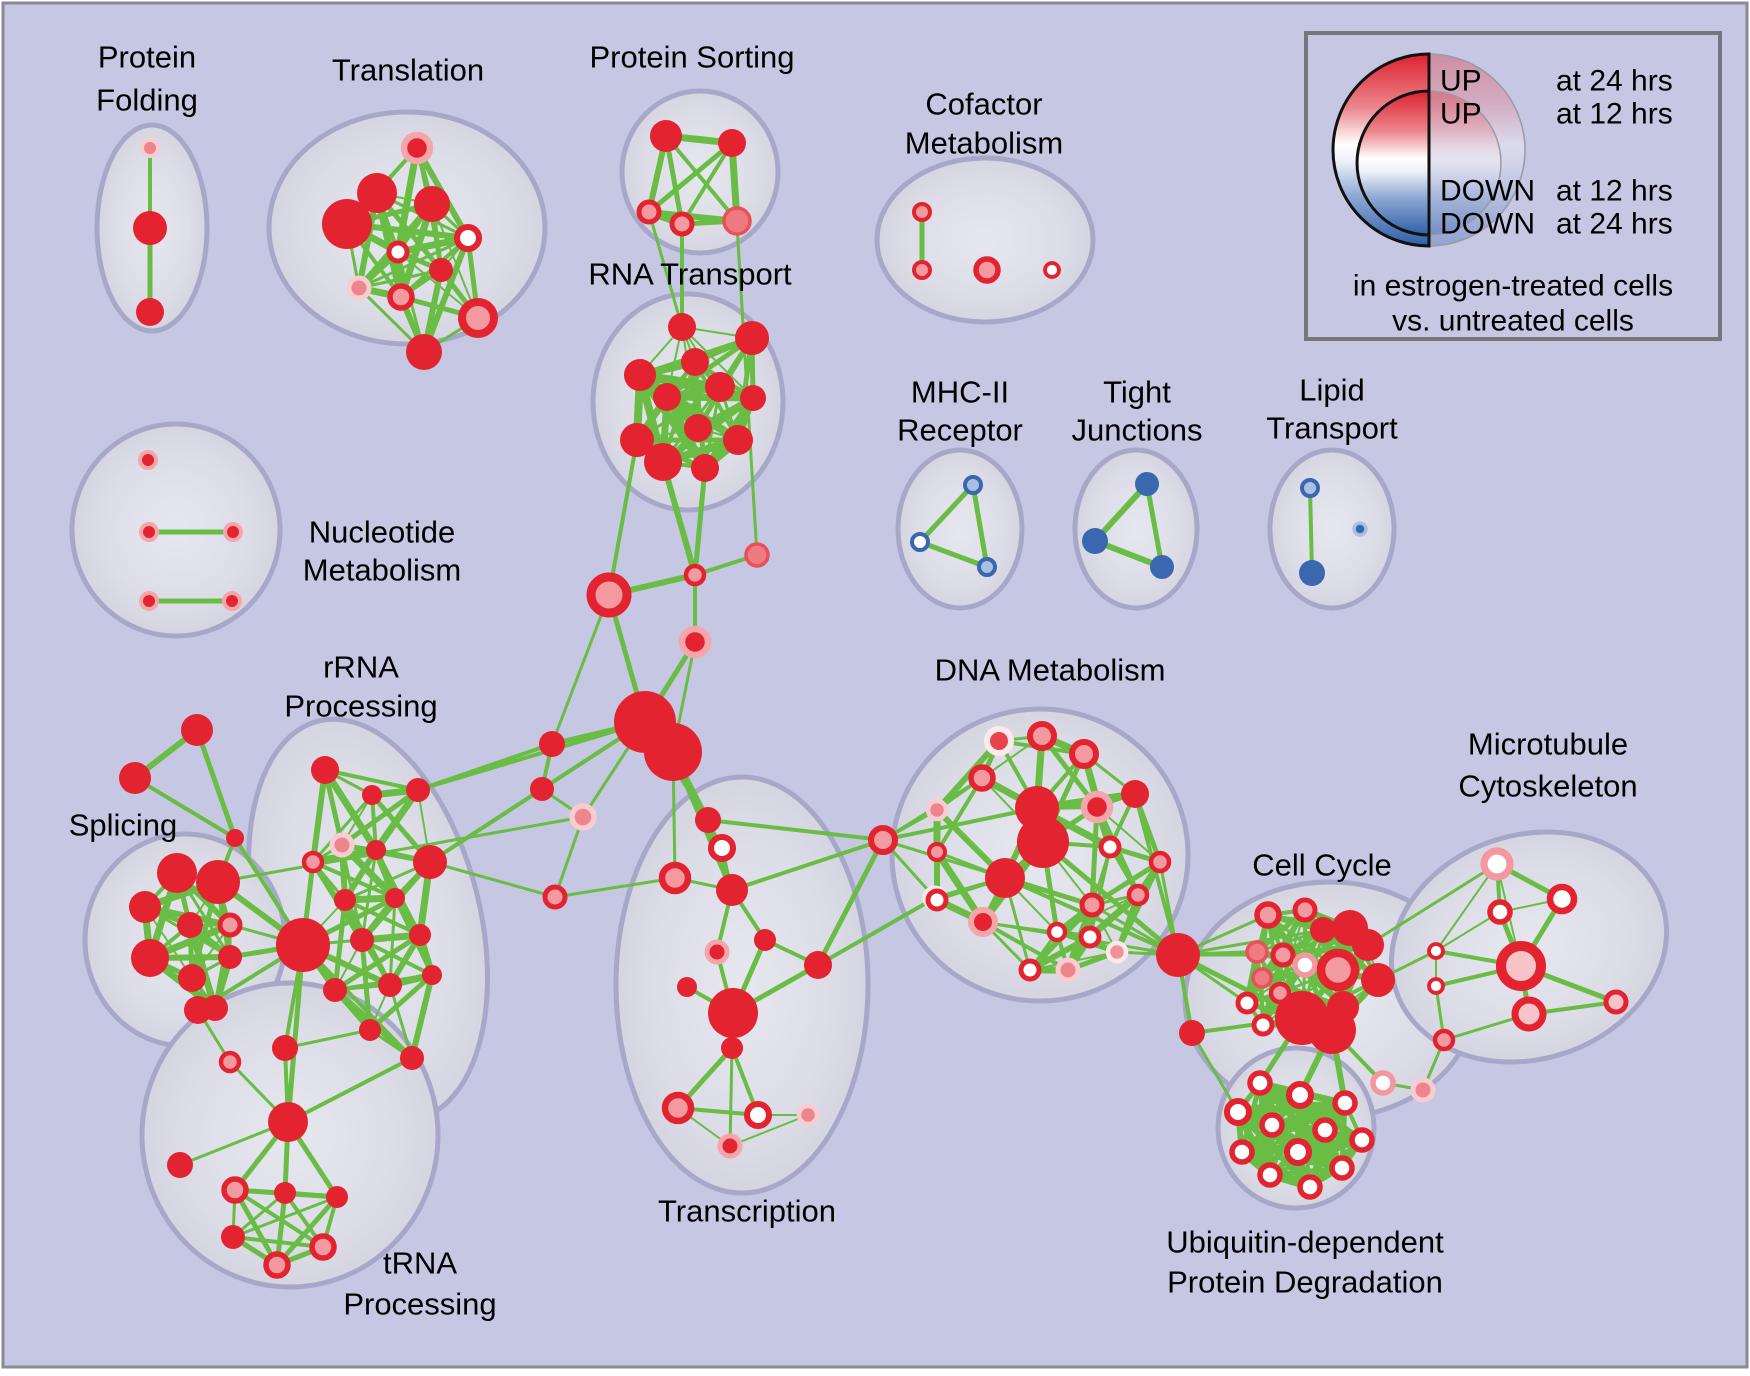 This screenshot has width=1750, height=1376. What do you see at coordinates (757, 555) in the screenshot?
I see `network-node-cn2` at bounding box center [757, 555].